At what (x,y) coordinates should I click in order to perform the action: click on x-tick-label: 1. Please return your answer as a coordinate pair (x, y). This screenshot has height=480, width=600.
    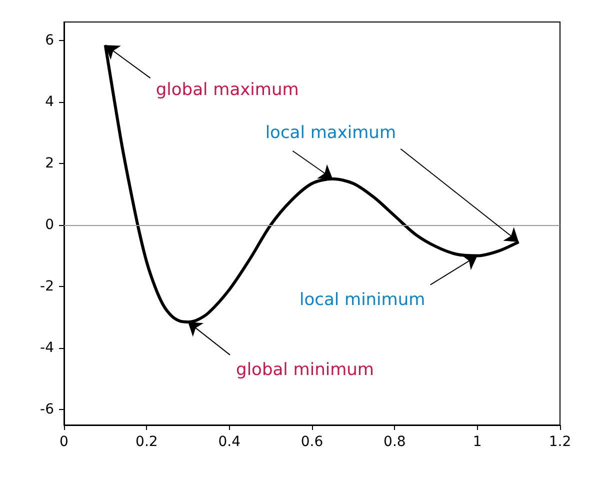
    Looking at the image, I should click on (477, 442).